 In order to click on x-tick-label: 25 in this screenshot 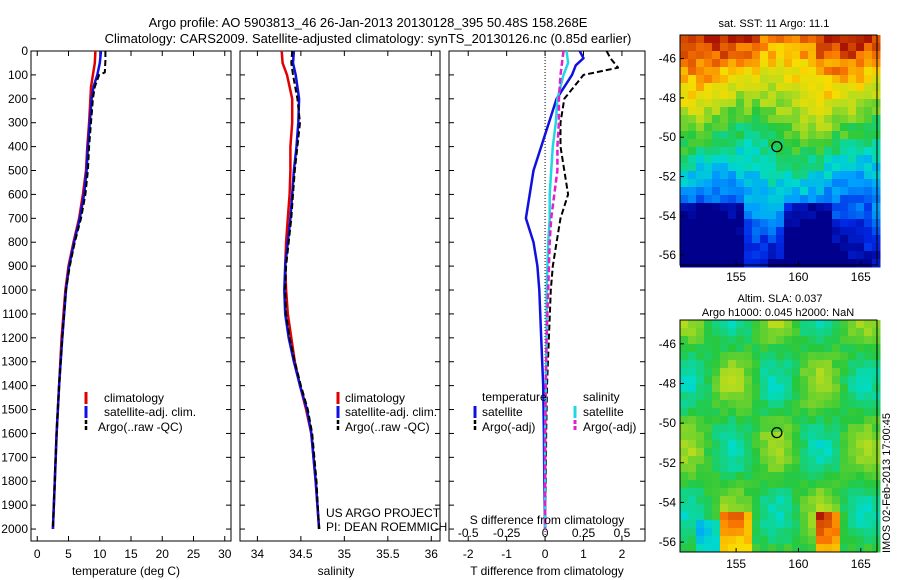, I will do `click(194, 554)`.